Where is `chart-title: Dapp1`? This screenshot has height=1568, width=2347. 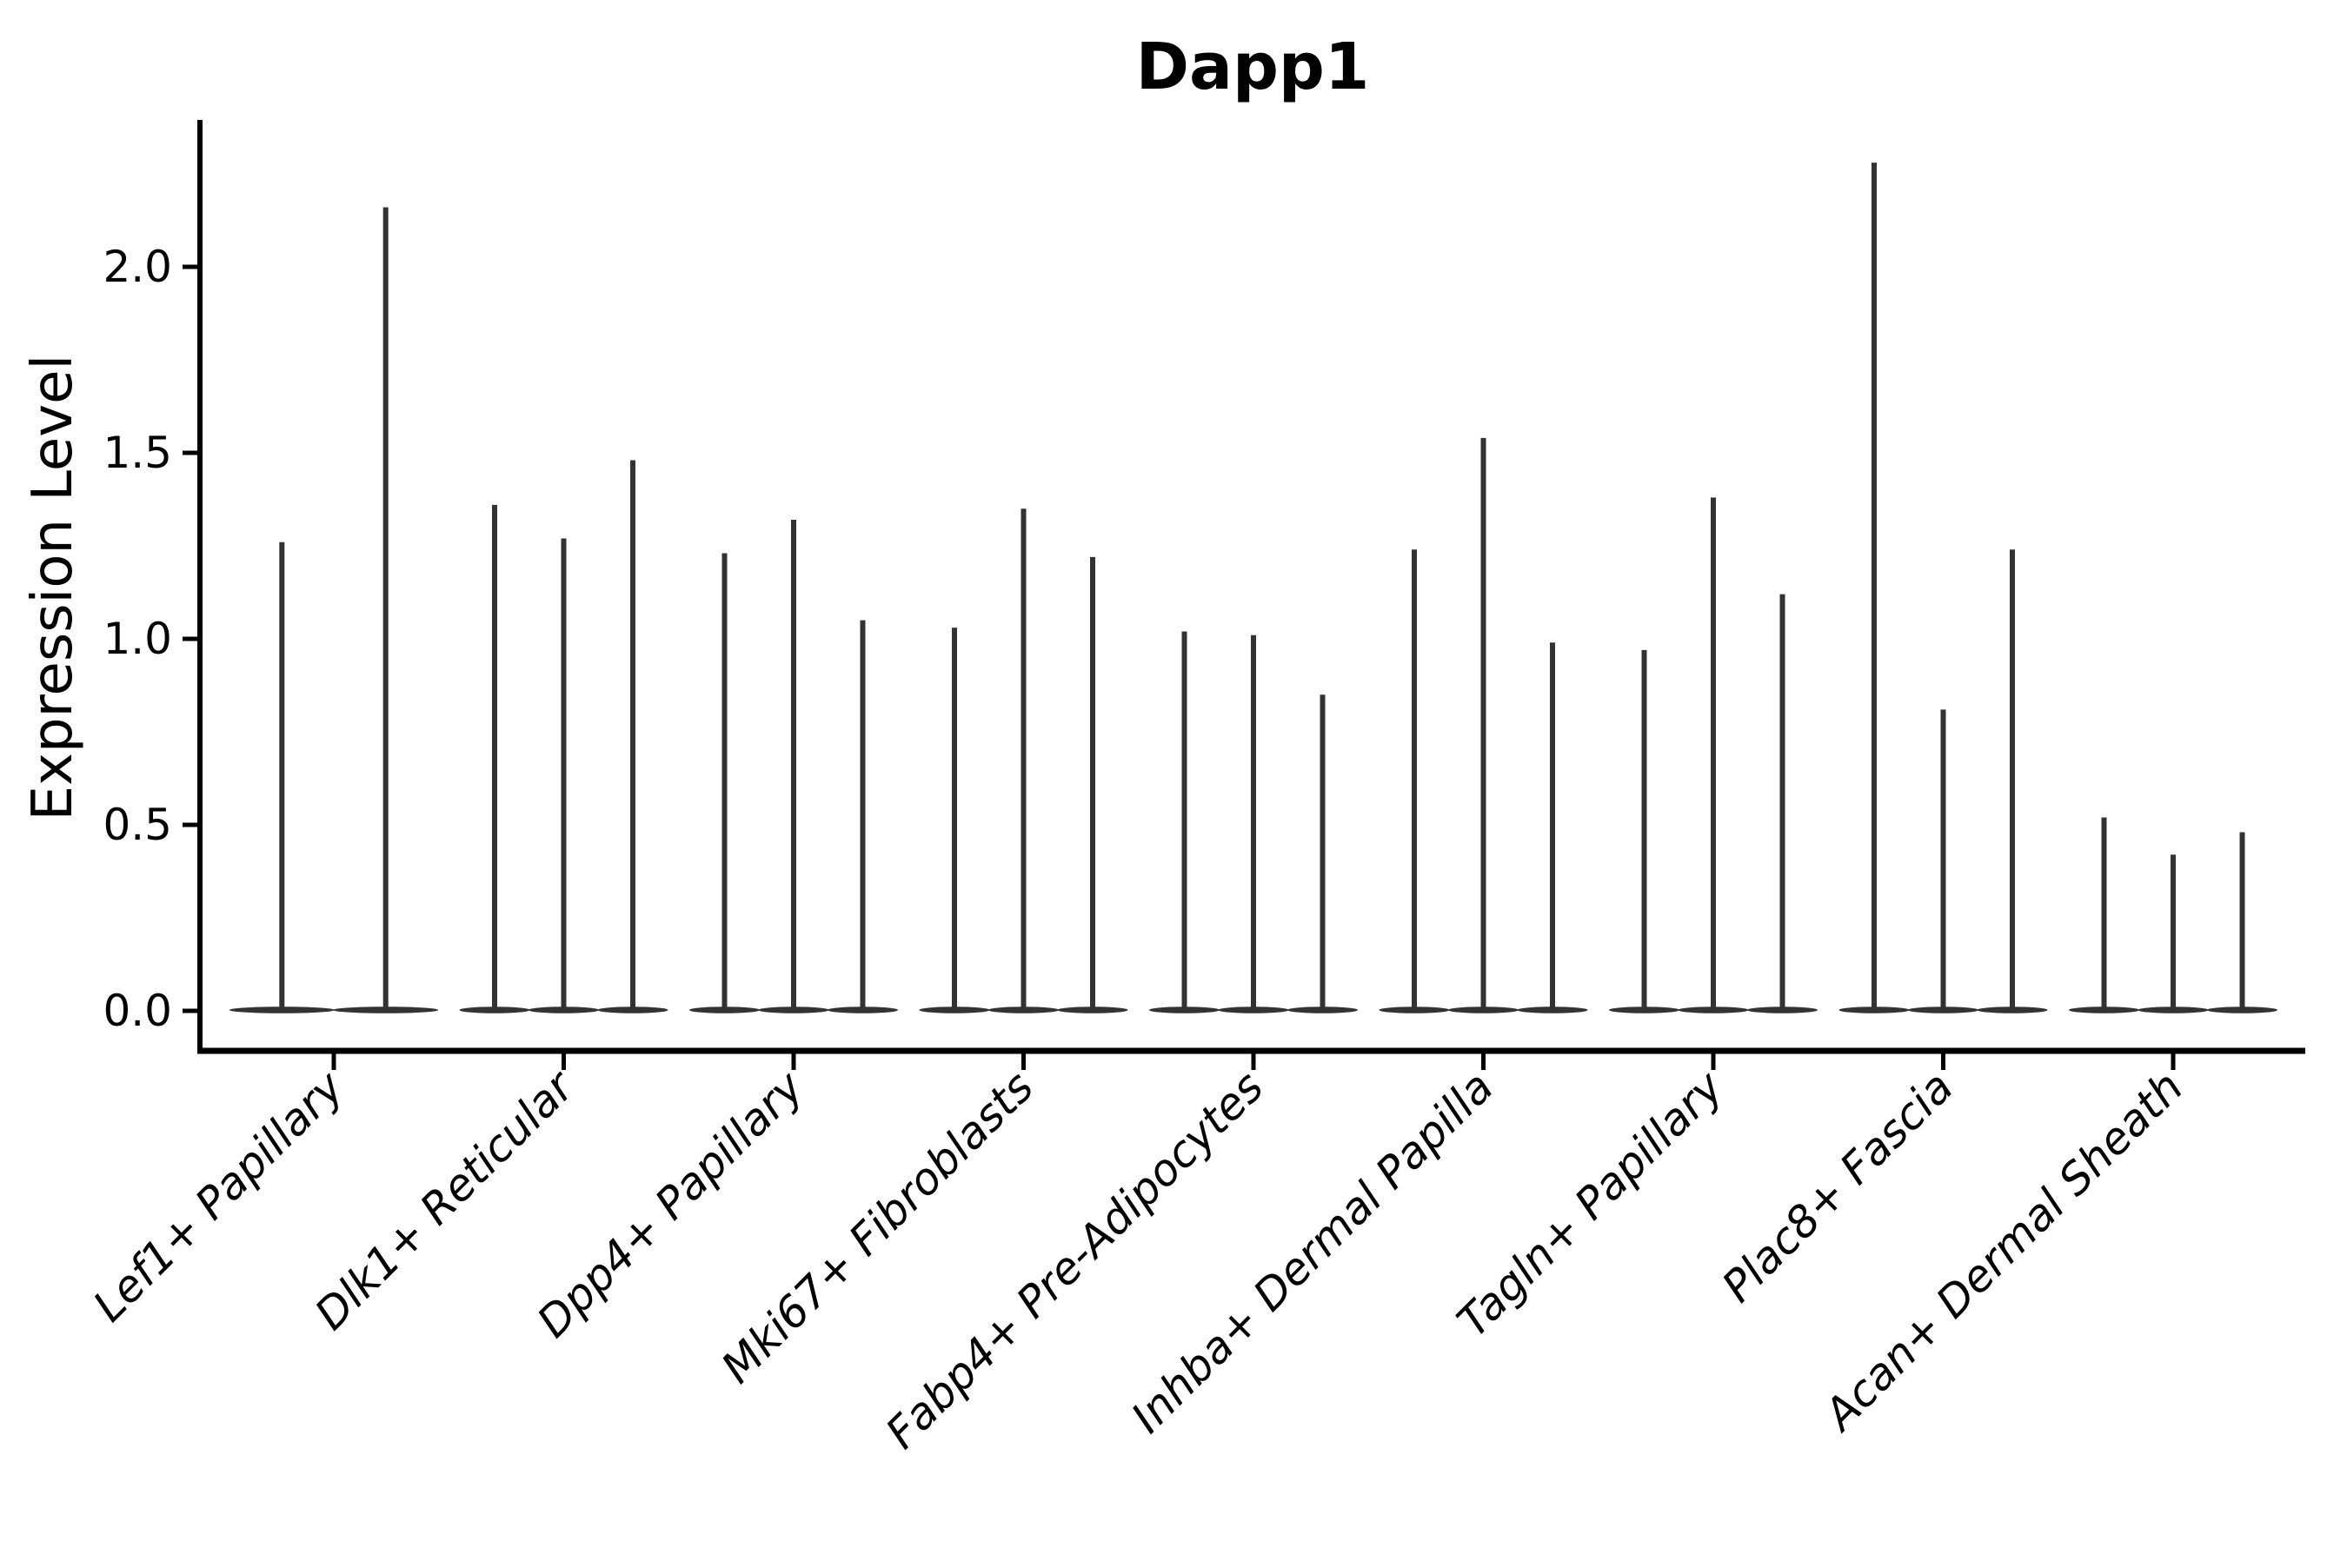 chart-title: Dapp1 is located at coordinates (1253, 67).